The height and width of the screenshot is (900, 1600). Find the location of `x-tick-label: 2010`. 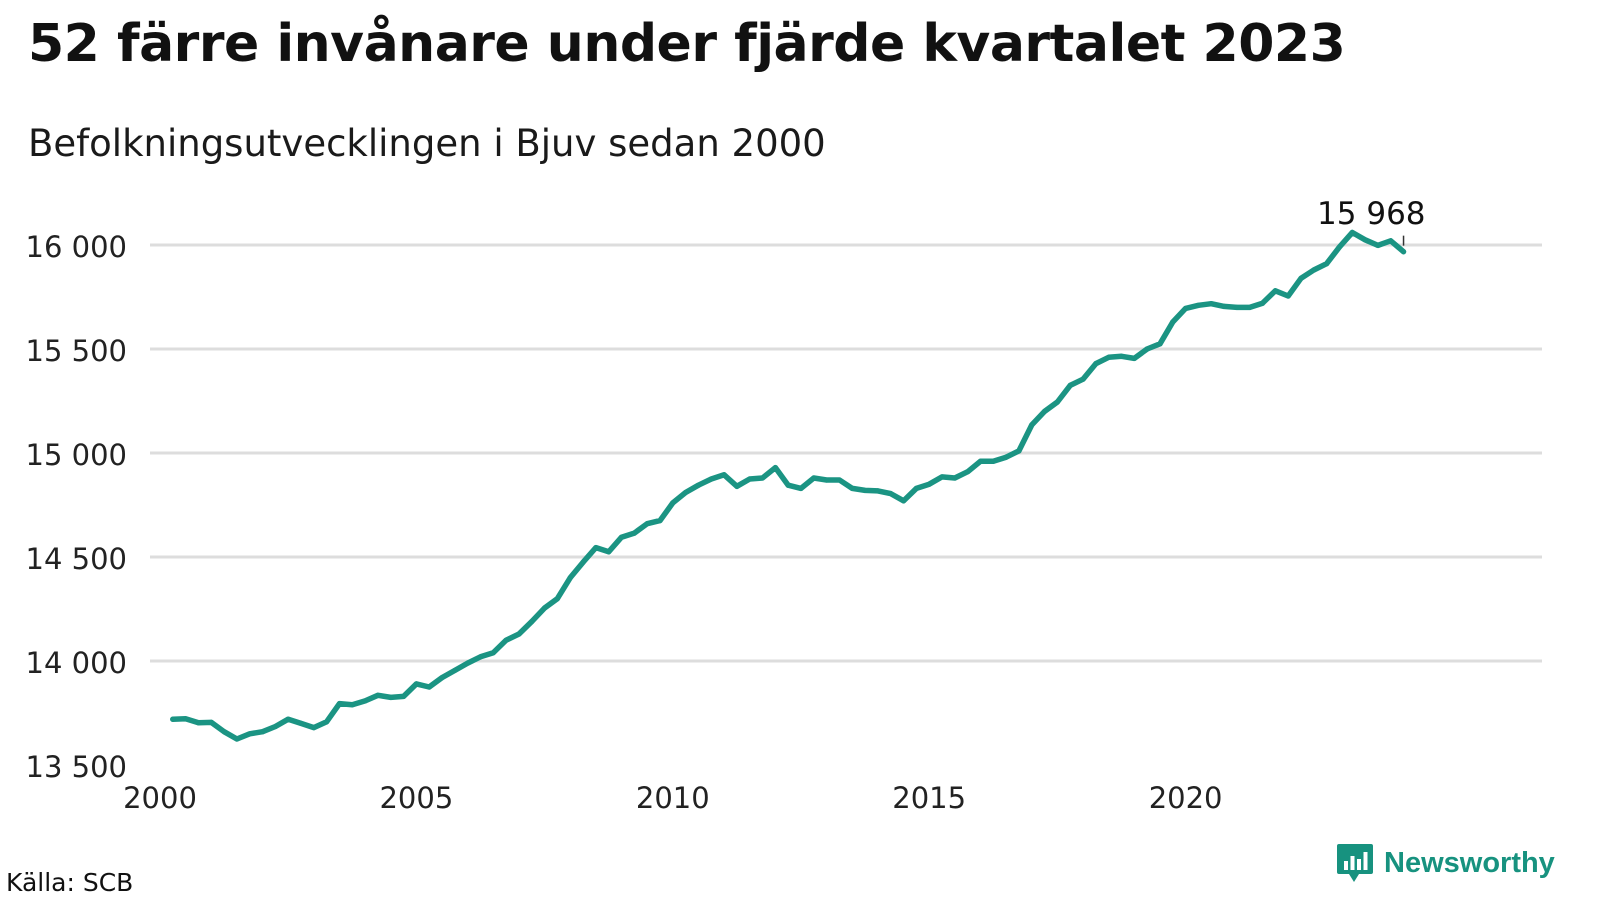

x-tick-label: 2010 is located at coordinates (673, 798).